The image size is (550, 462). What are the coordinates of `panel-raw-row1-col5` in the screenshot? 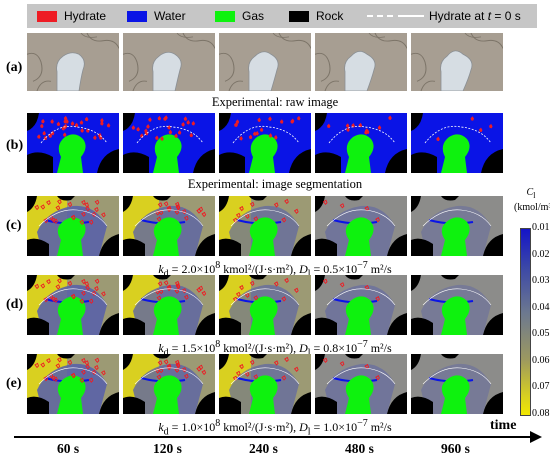 It's located at (457, 62).